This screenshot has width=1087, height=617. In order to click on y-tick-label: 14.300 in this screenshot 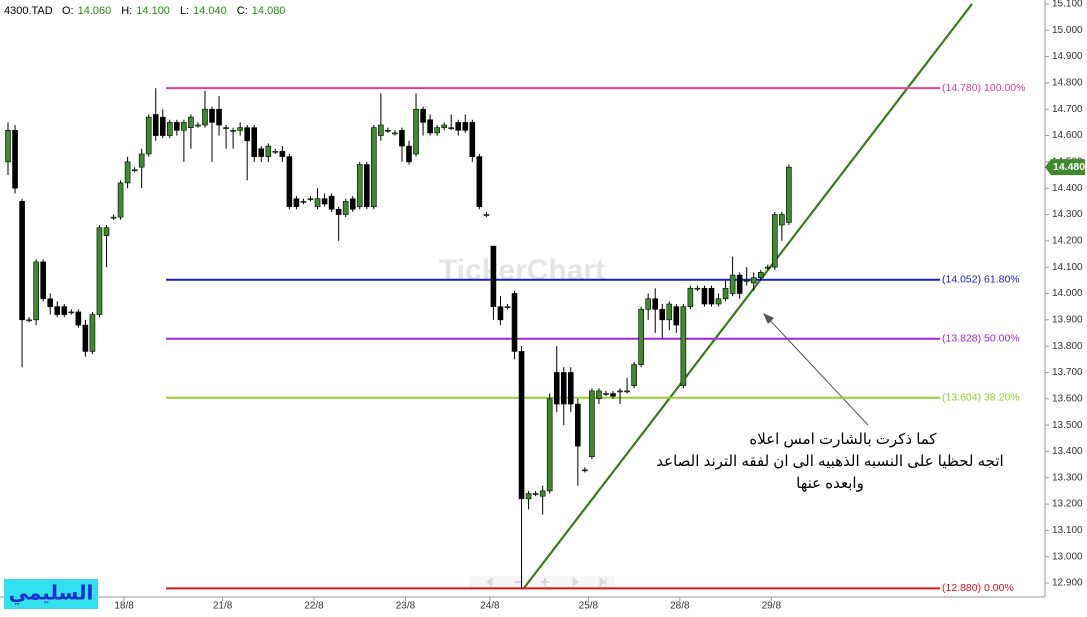, I will do `click(1067, 214)`.